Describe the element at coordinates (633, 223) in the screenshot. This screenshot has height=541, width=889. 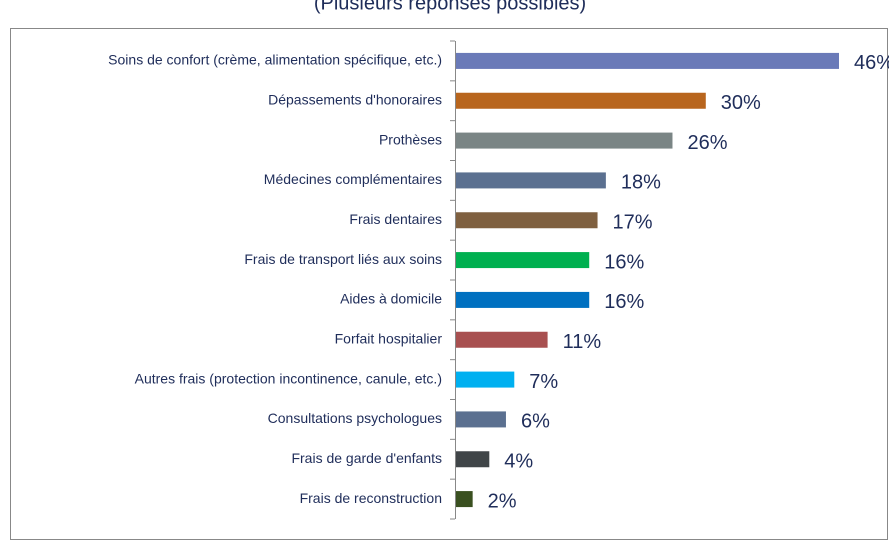
I see `value-label: 17%` at that location.